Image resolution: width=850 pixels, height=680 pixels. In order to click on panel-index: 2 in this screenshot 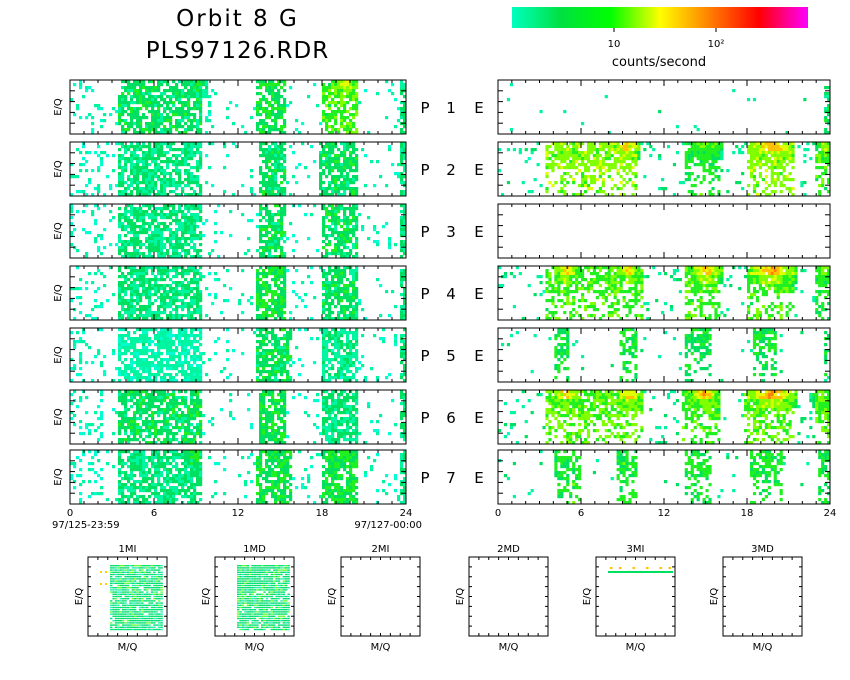, I will do `click(451, 170)`.